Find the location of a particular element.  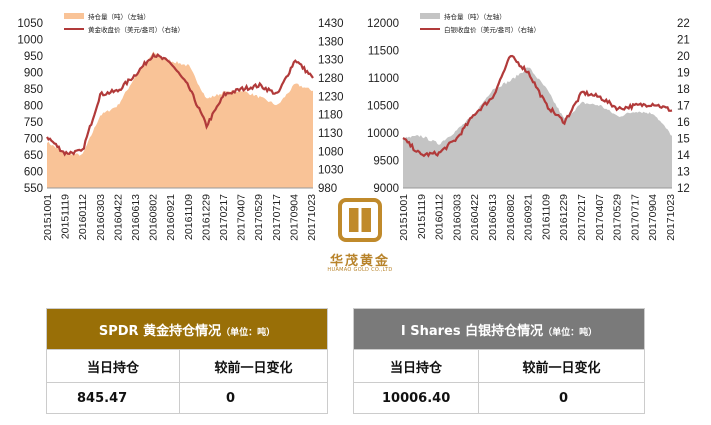

chart1-x-tick-20160802: 20160802 is located at coordinates (511, 217).